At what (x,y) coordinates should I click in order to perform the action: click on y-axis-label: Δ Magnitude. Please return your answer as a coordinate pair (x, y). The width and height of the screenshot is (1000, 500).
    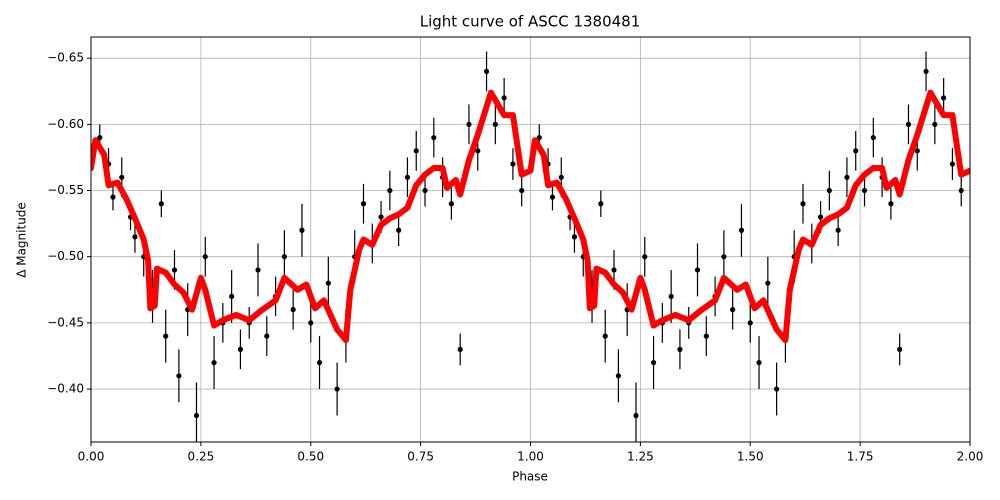
    Looking at the image, I should click on (22, 240).